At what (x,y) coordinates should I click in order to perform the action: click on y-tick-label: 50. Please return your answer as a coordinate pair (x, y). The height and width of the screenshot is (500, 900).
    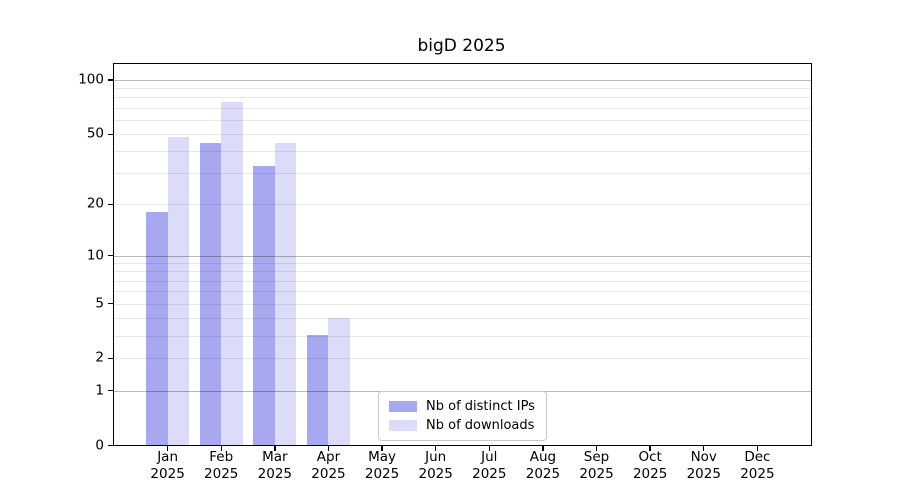
    Looking at the image, I should click on (95, 133).